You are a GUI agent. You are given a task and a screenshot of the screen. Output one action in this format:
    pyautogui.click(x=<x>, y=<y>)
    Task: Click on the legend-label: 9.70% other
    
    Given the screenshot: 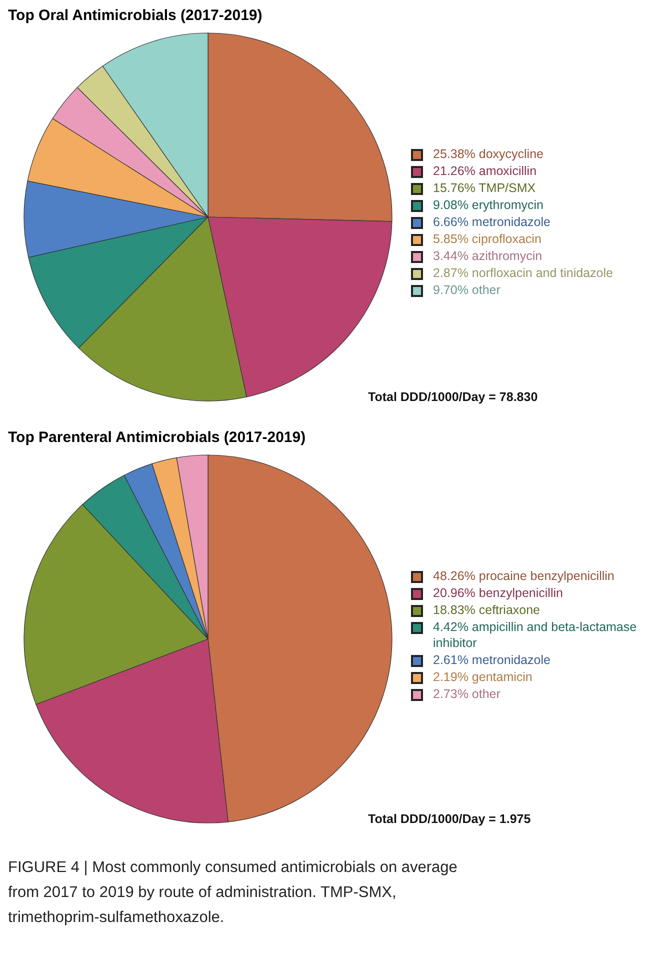 What is the action you would take?
    pyautogui.click(x=466, y=290)
    